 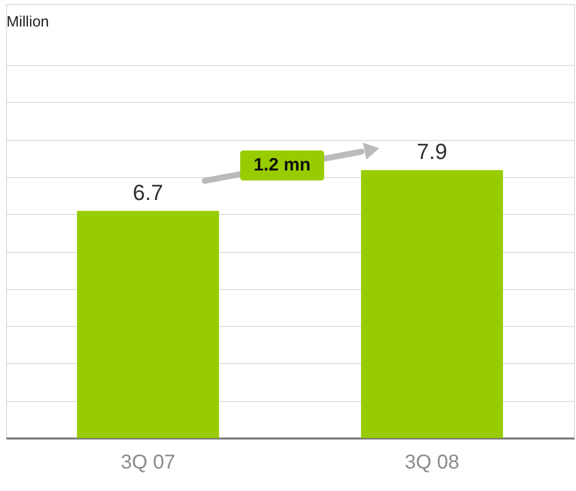 What do you see at coordinates (148, 192) in the screenshot?
I see `data-label: 6.7` at bounding box center [148, 192].